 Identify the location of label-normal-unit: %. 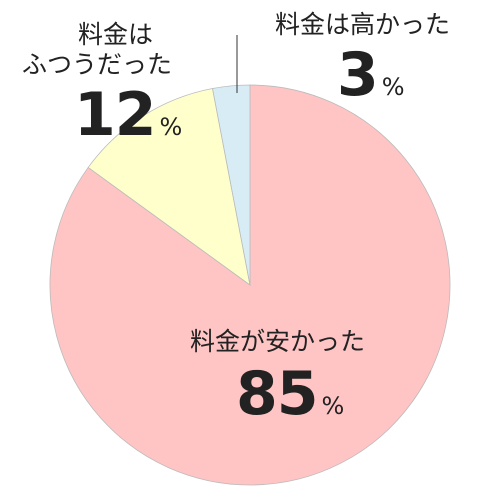
(171, 127).